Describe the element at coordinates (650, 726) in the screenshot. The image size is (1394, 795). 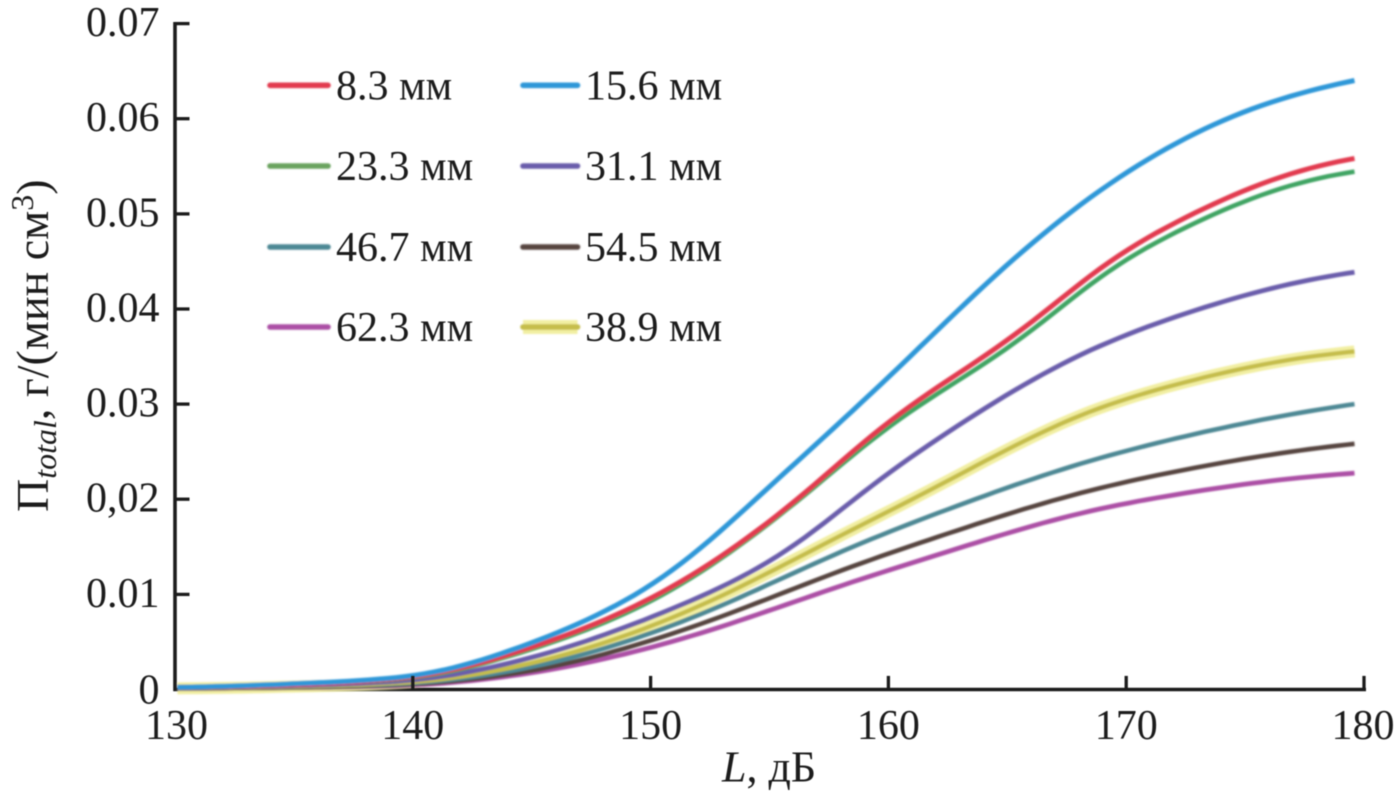
I see `svg-text: 150` at that location.